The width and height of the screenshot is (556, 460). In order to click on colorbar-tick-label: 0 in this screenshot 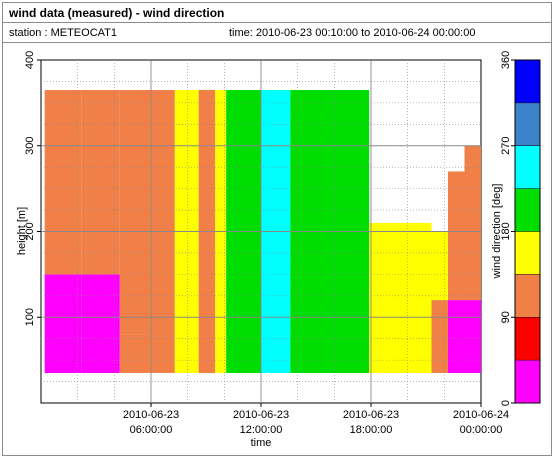, I will do `click(506, 403)`.